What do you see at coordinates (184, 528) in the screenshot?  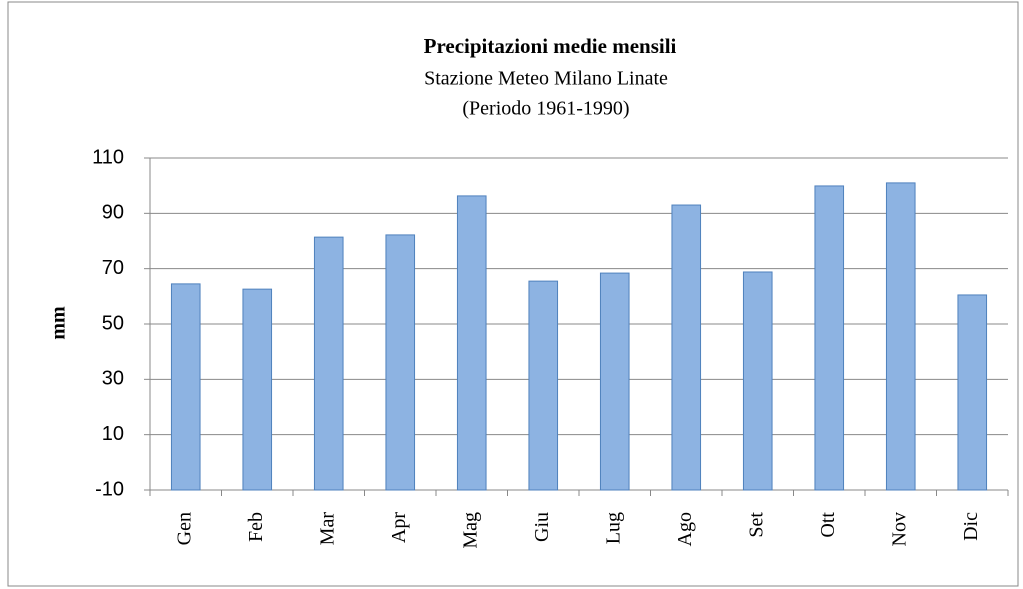 I see `x-tick-label: Gen` at bounding box center [184, 528].